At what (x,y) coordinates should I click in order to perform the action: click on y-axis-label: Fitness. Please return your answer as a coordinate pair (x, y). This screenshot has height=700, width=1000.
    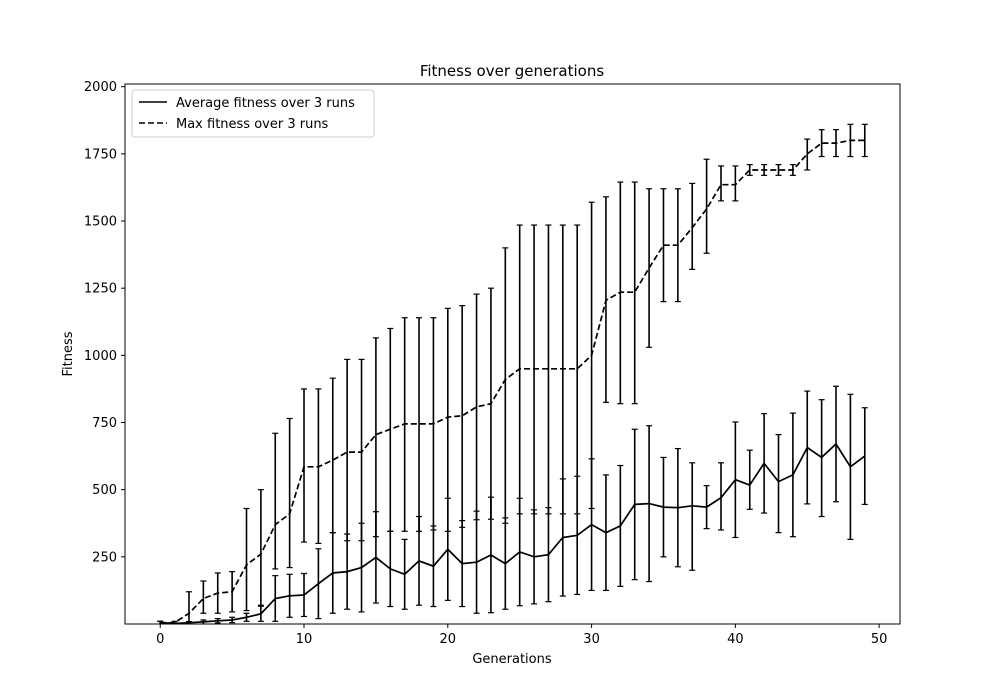
    Looking at the image, I should click on (68, 353).